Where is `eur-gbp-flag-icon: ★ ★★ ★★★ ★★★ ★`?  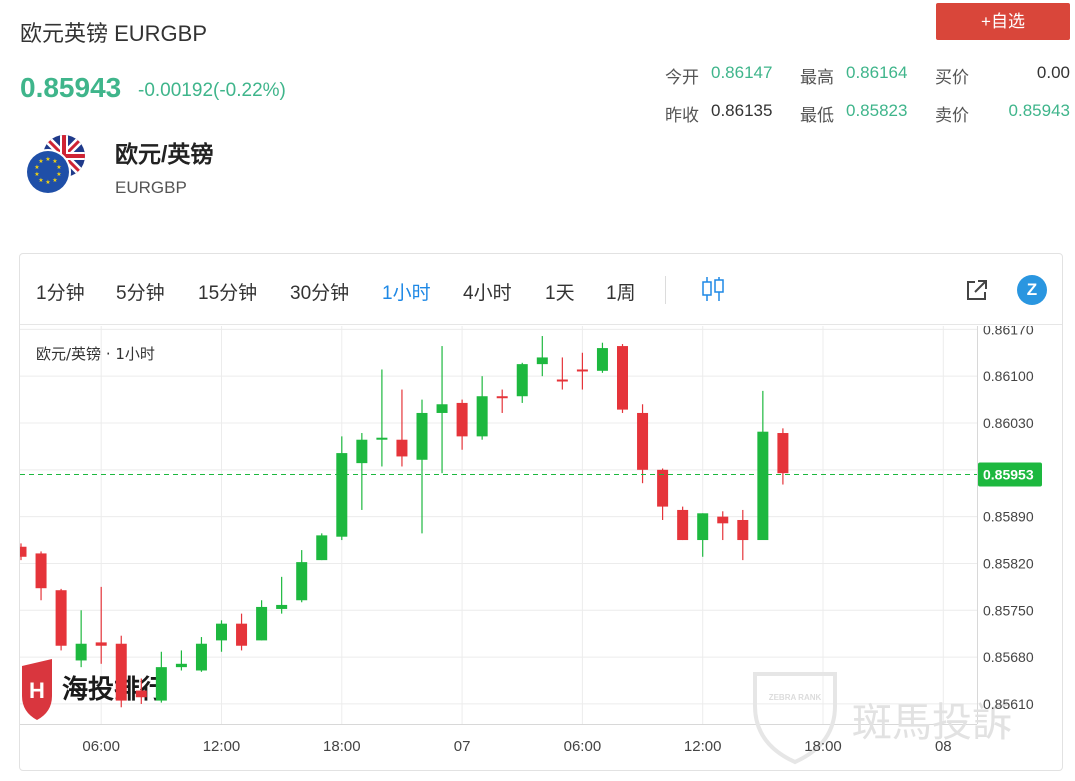 eur-gbp-flag-icon: ★ ★★ ★★★ ★★★ ★ is located at coordinates (55, 165).